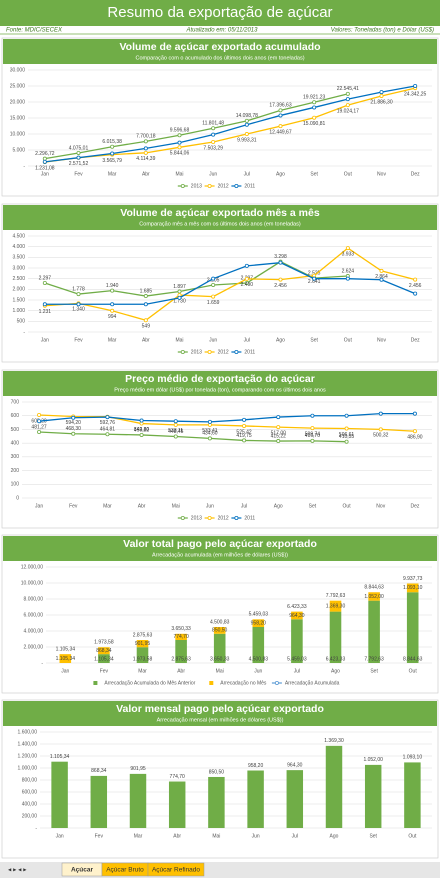  Describe the element at coordinates (79, 148) in the screenshot. I see `data-label: 4.075,01` at that location.